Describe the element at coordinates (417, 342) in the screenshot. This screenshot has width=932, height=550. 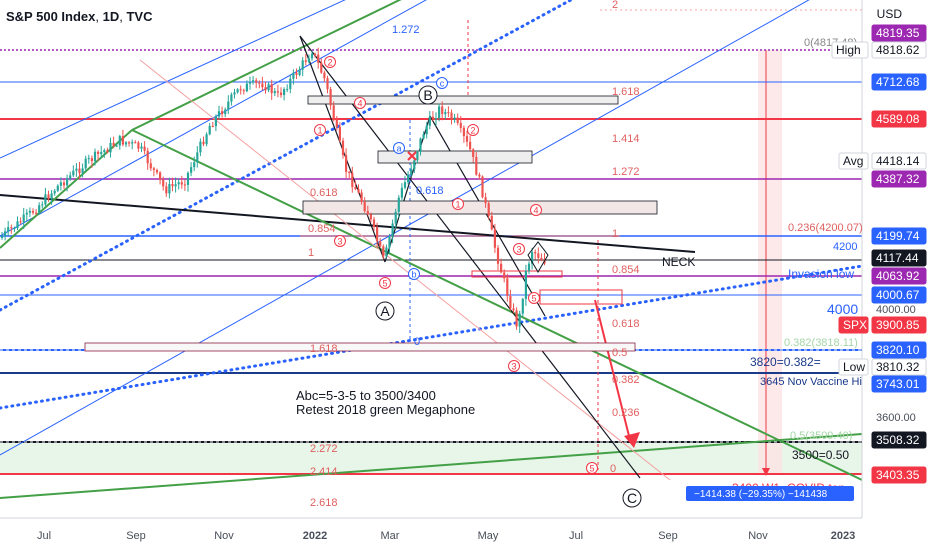
I see `fib-level-label: 0` at that location.